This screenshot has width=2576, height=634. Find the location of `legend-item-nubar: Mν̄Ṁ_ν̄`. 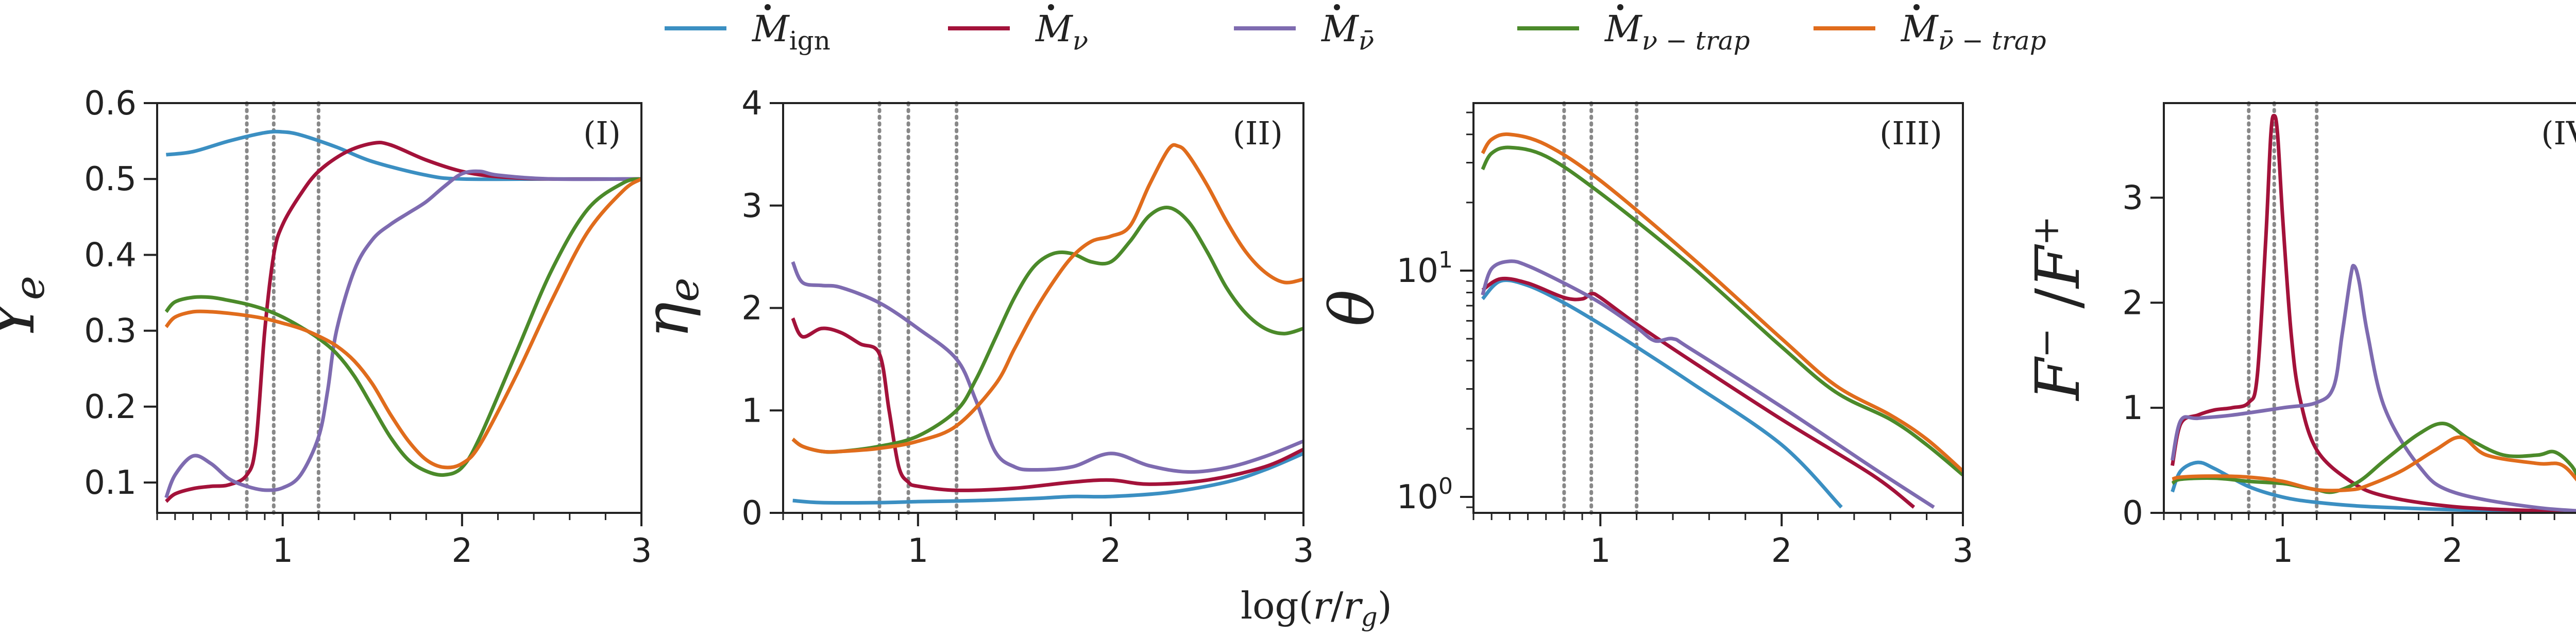

legend-item-nubar: Mν̄Ṁ_ν̄ is located at coordinates (1304, 30).